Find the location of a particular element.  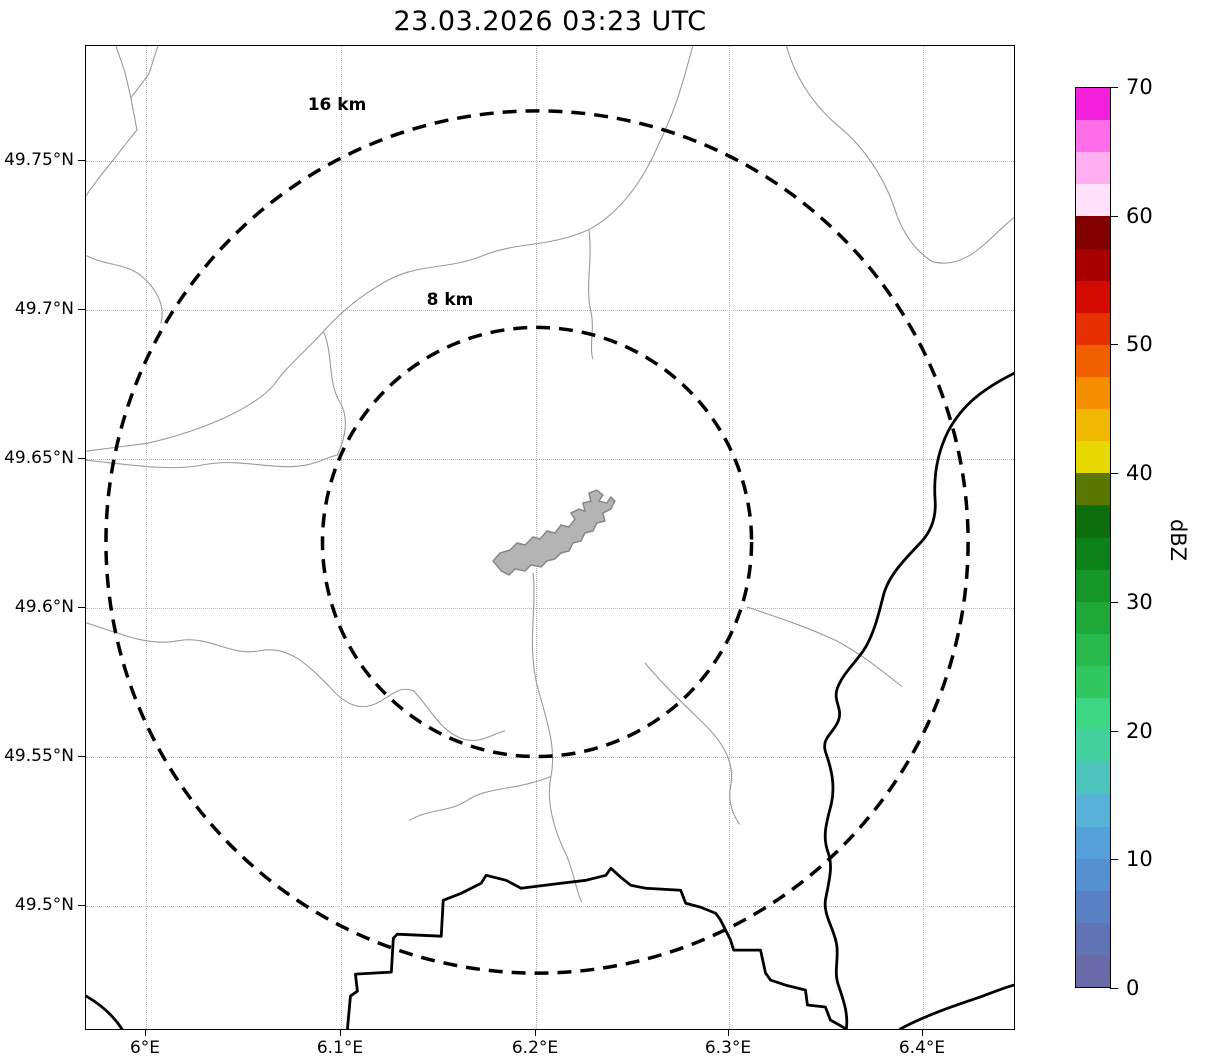

y-axis-tick-label: 49.5°N is located at coordinates (44, 905).